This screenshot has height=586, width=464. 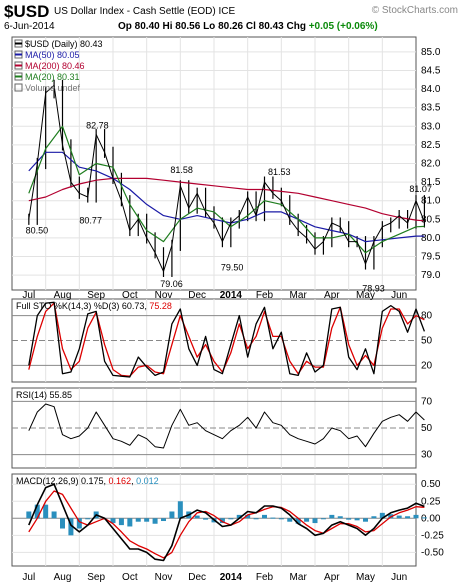 I want to click on price-tick-label: 79.5, so click(x=431, y=257).